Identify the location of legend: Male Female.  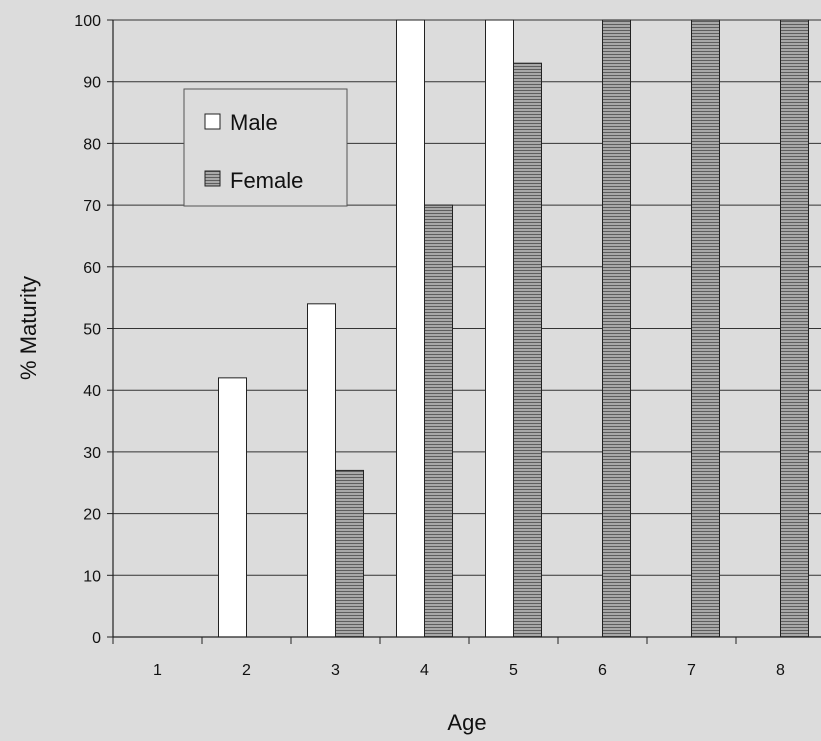
(265, 147).